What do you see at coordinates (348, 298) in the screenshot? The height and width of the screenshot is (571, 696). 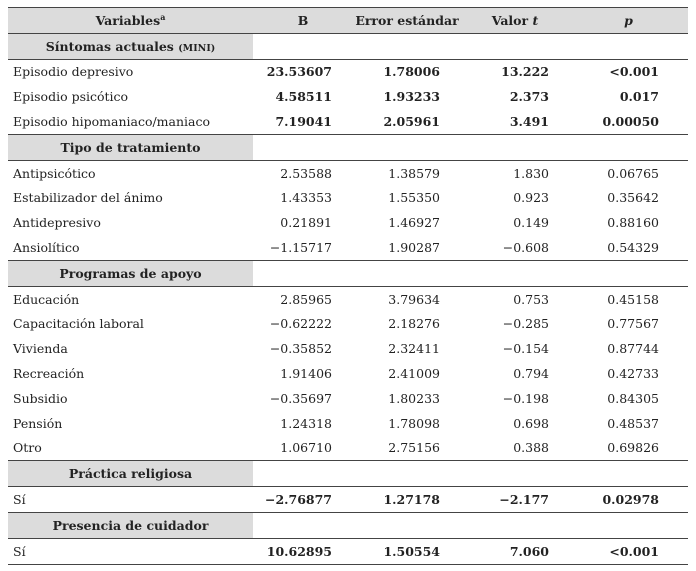 I see `data-row: Educación 2.85965 3.79634 0.753 0.45158` at bounding box center [348, 298].